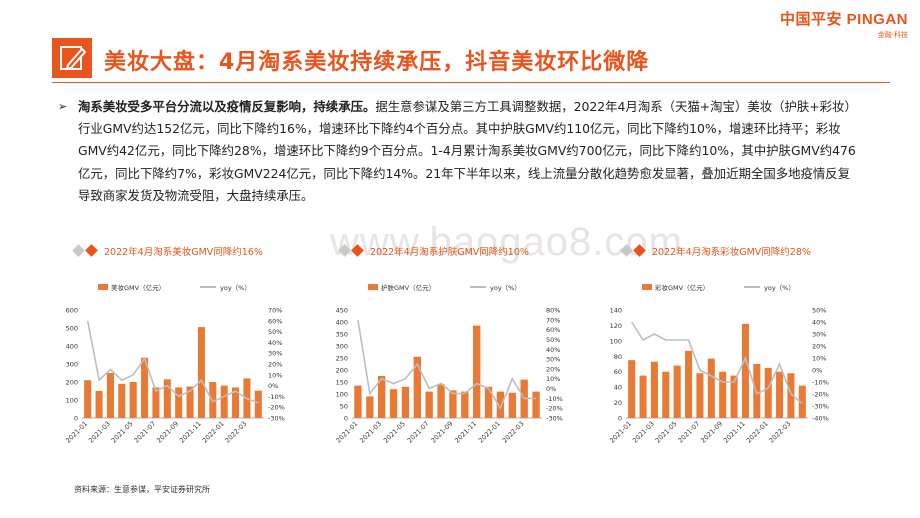 The height and width of the screenshot is (518, 920). What do you see at coordinates (346, 419) in the screenshot?
I see `y-left-tick-label: 0` at bounding box center [346, 419].